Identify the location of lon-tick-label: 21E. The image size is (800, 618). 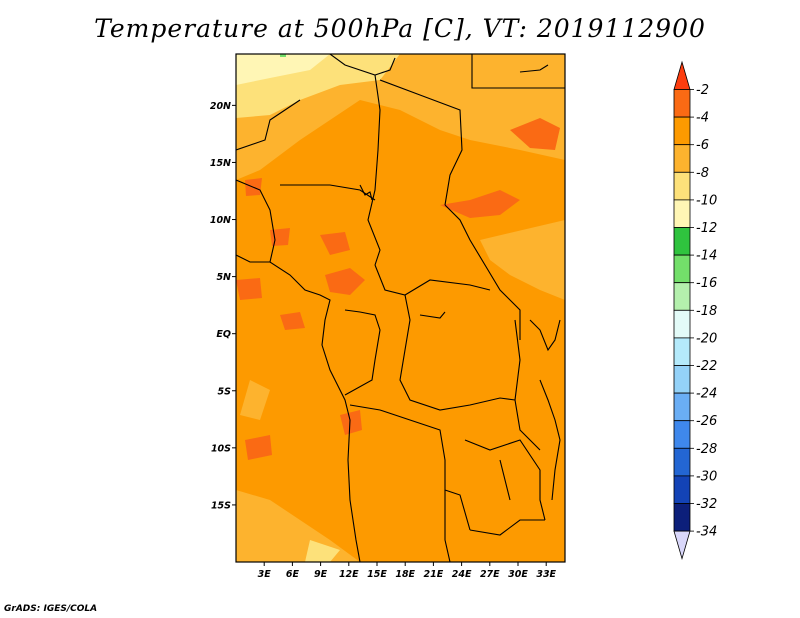
(434, 574).